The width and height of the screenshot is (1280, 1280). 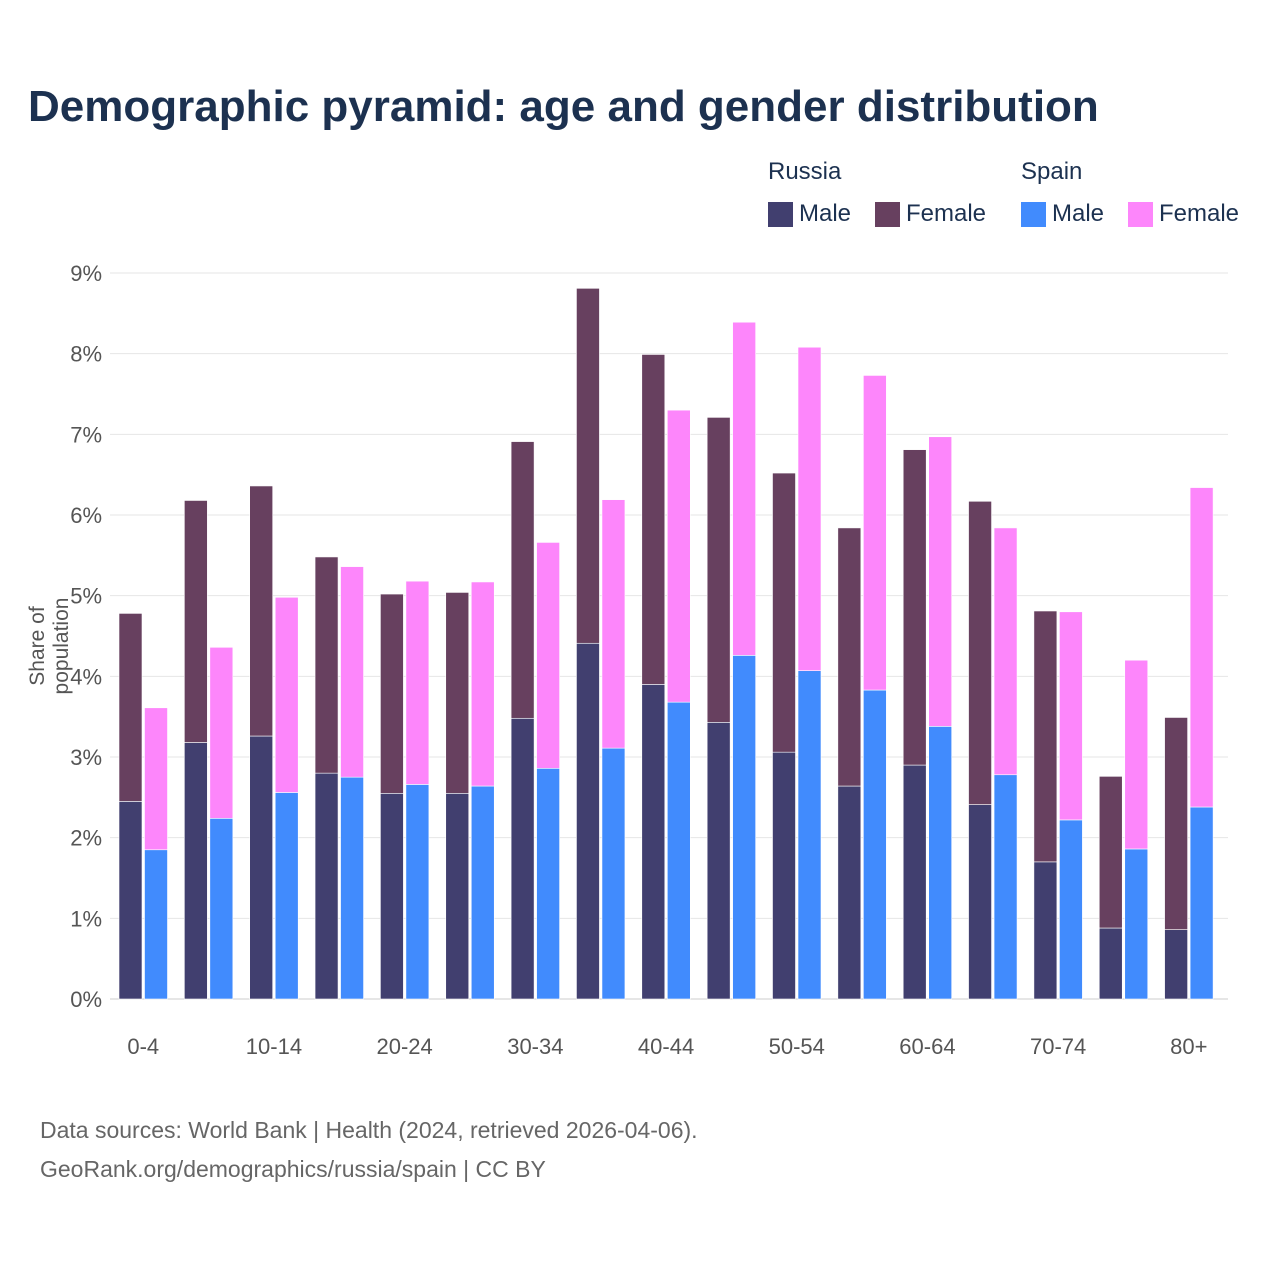 I want to click on legend-russia-male: Male, so click(x=809, y=214).